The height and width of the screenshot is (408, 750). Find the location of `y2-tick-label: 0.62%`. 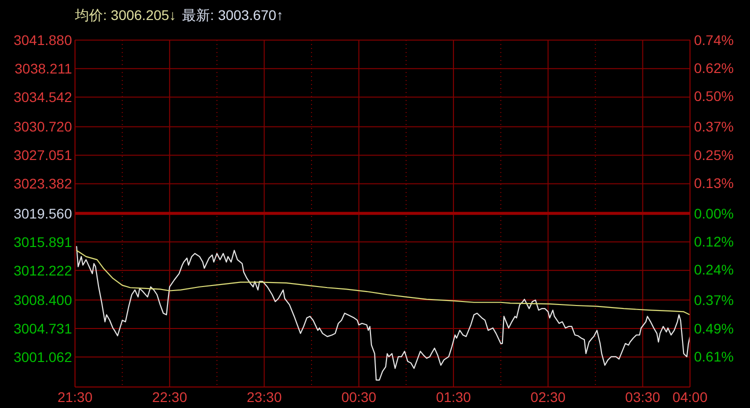

y2-tick-label: 0.62% is located at coordinates (714, 68).